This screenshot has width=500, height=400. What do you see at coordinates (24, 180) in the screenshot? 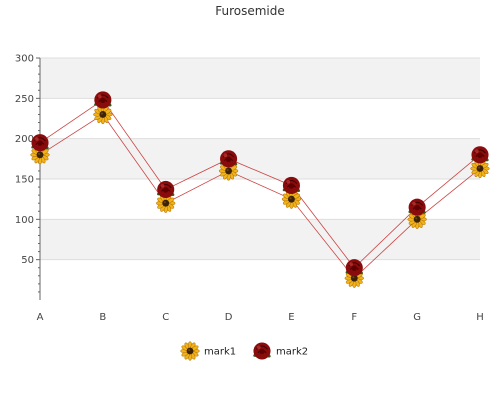
I see `y-tick-label: 150` at bounding box center [24, 180].